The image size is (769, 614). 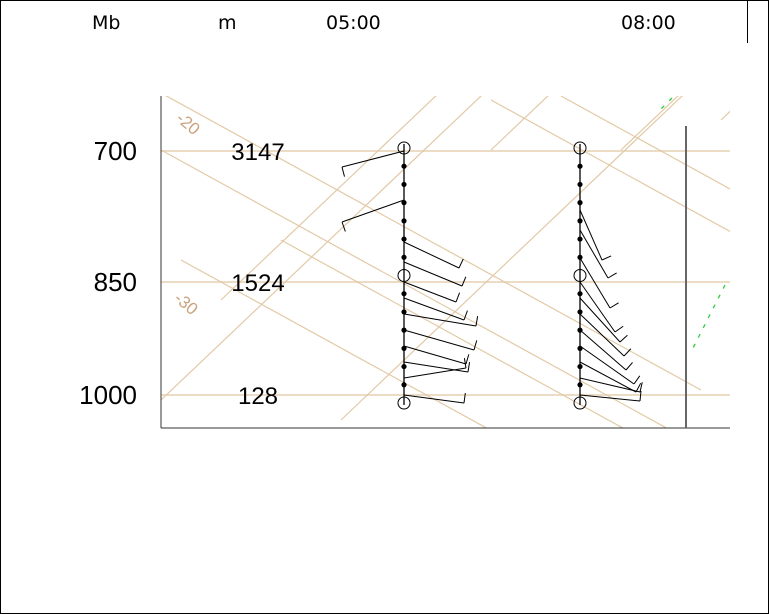 I want to click on header-height-label: m, so click(x=227, y=23).